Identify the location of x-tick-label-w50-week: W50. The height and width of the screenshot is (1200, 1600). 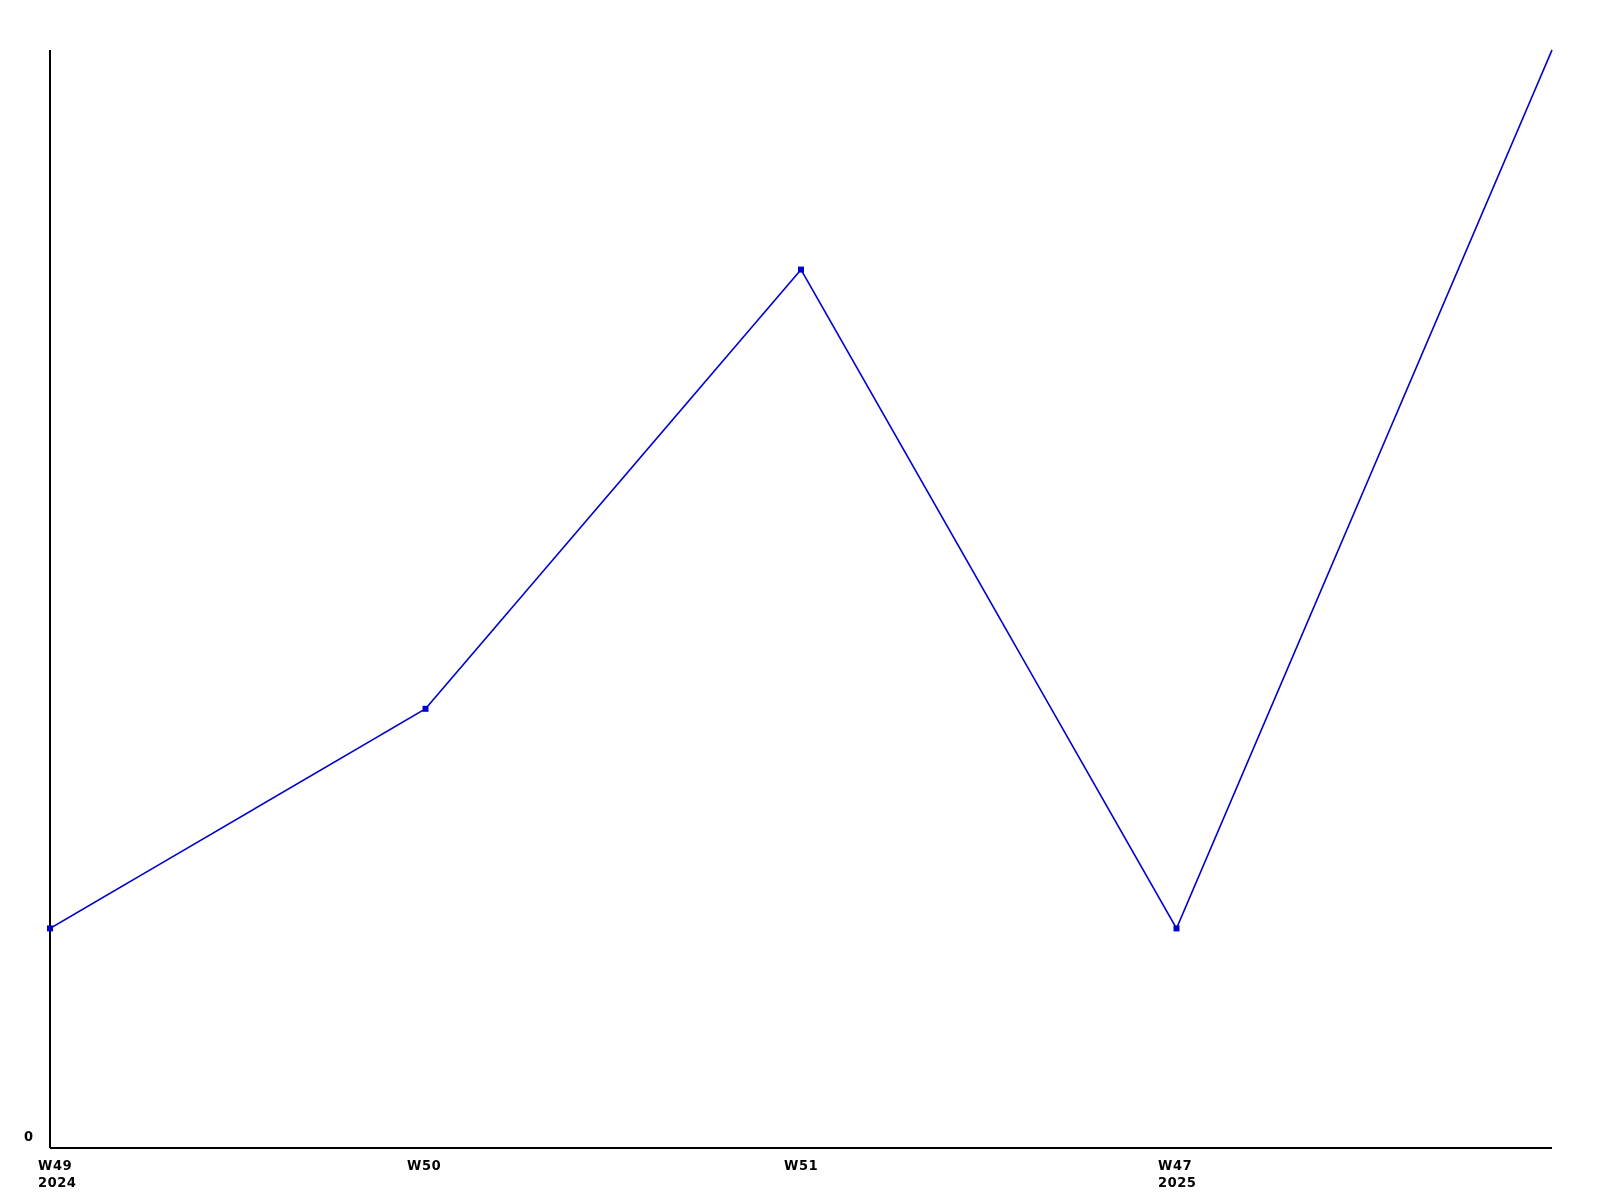
(424, 1166).